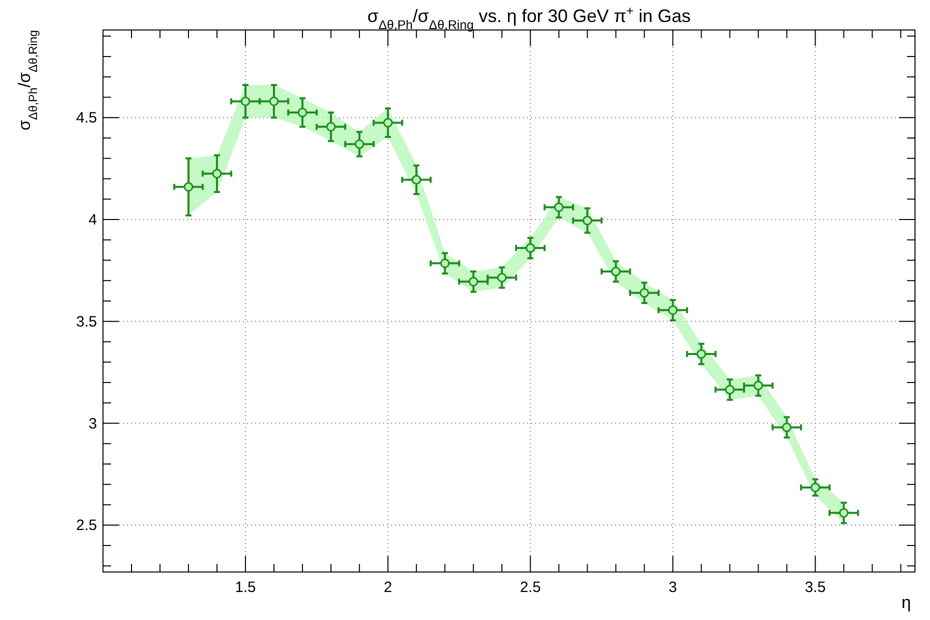 The image size is (930, 620). Describe the element at coordinates (92, 423) in the screenshot. I see `y-tick-label: 3` at that location.